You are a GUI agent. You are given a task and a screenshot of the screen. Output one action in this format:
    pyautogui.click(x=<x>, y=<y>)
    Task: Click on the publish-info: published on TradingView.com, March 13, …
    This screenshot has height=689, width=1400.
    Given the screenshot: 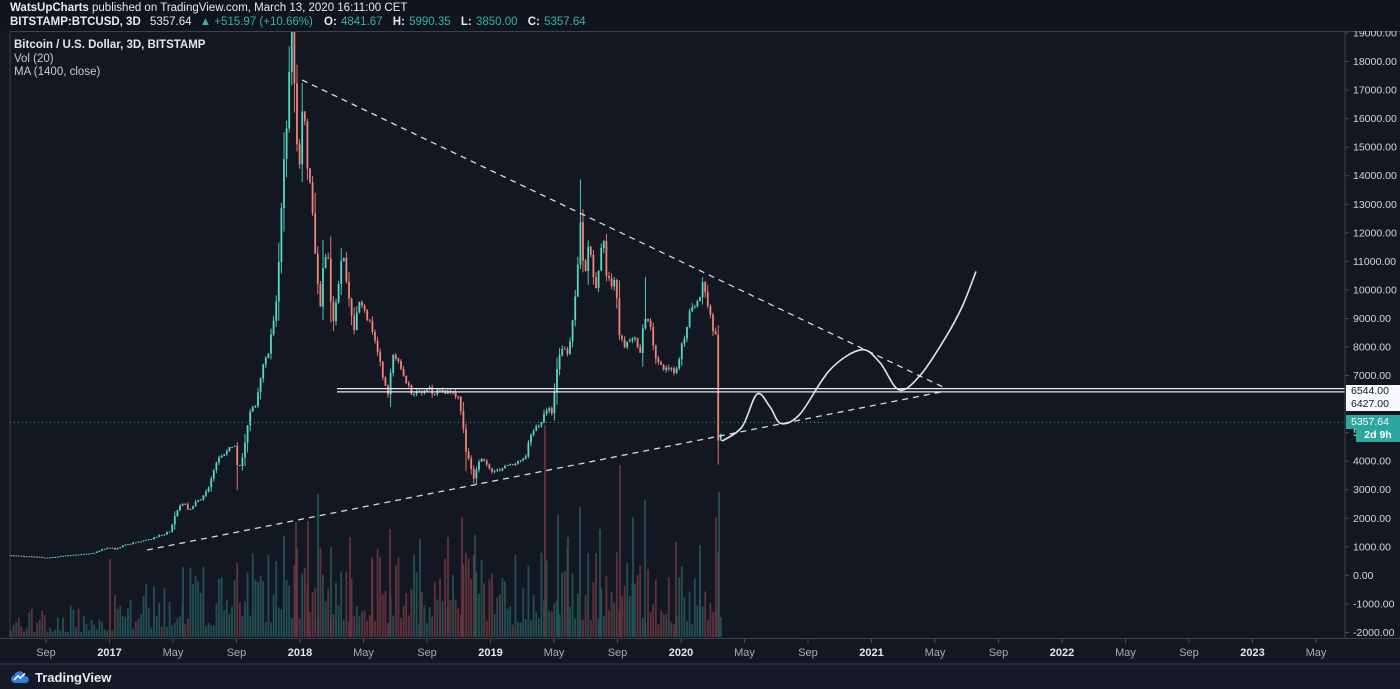 What is the action you would take?
    pyautogui.click(x=248, y=8)
    